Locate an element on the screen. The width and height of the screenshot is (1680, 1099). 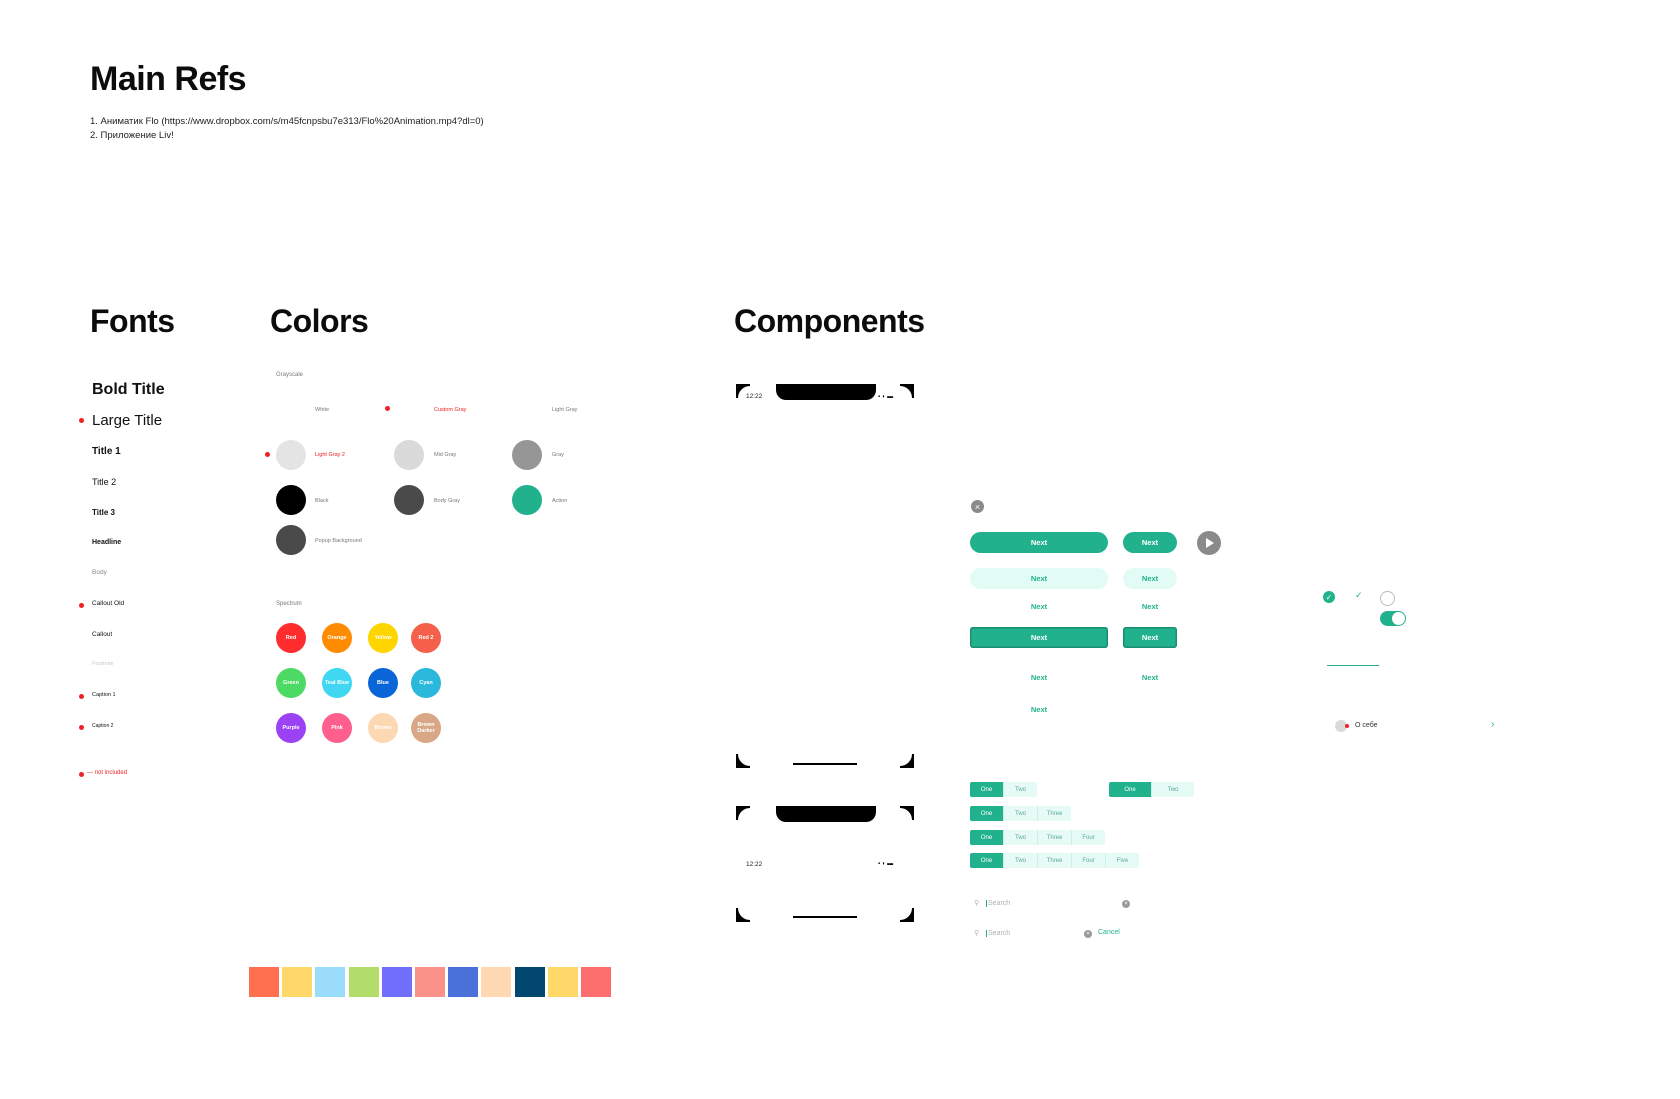
spectrum-orange: Orange is located at coordinates (337, 638).